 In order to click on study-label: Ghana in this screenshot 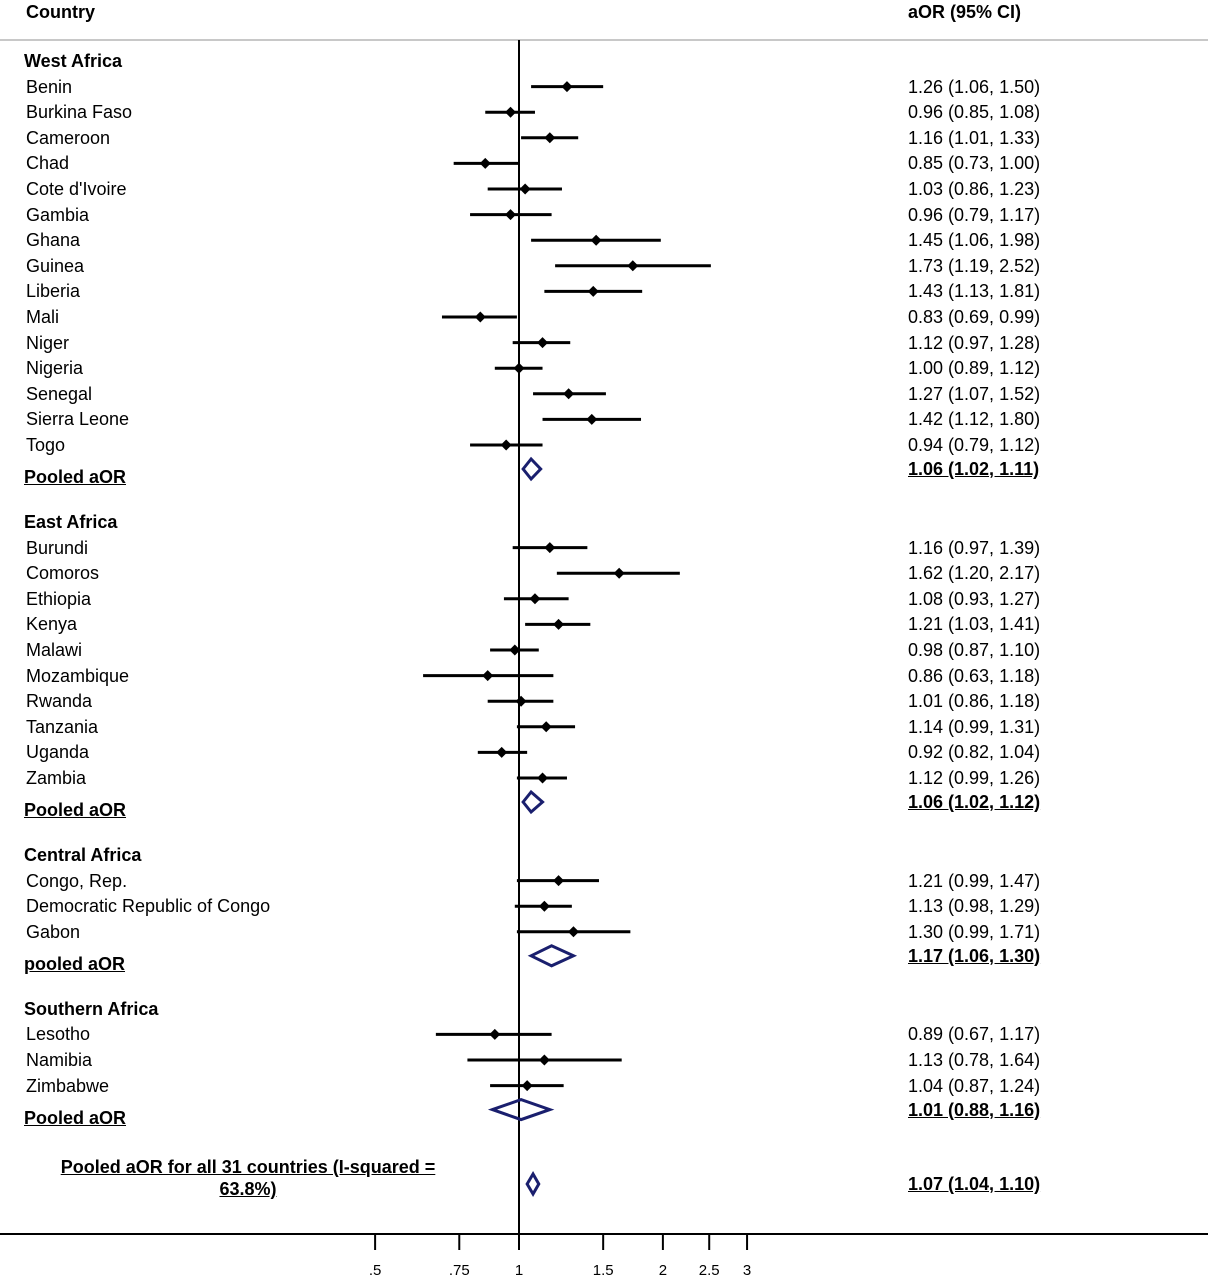, I will do `click(53, 240)`.